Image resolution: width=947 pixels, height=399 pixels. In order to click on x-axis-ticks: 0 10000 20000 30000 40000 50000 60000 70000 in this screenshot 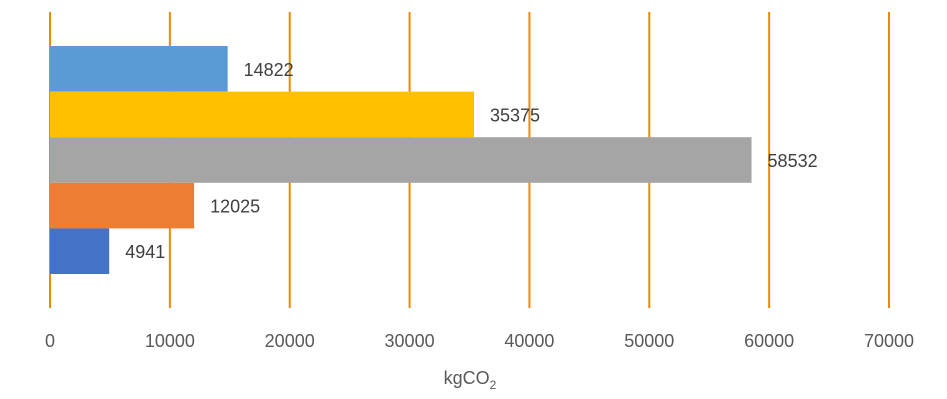, I will do `click(479, 341)`.